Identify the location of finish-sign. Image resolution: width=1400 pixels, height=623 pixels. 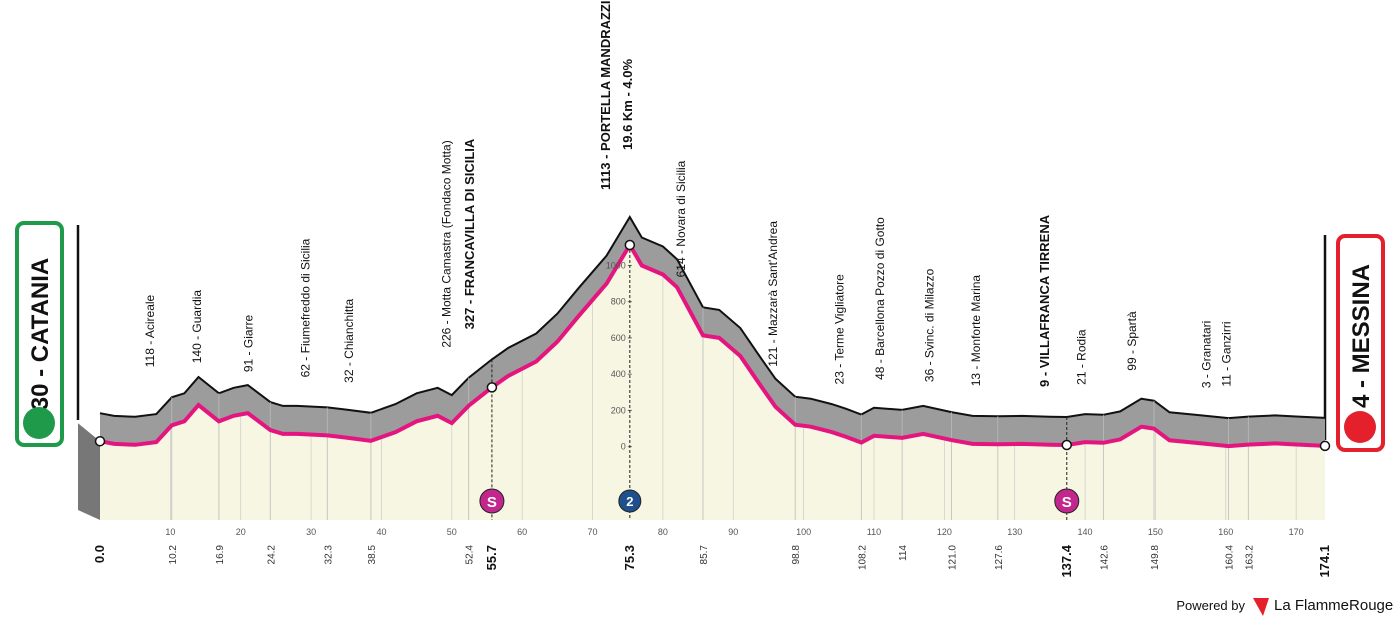
(1360, 343).